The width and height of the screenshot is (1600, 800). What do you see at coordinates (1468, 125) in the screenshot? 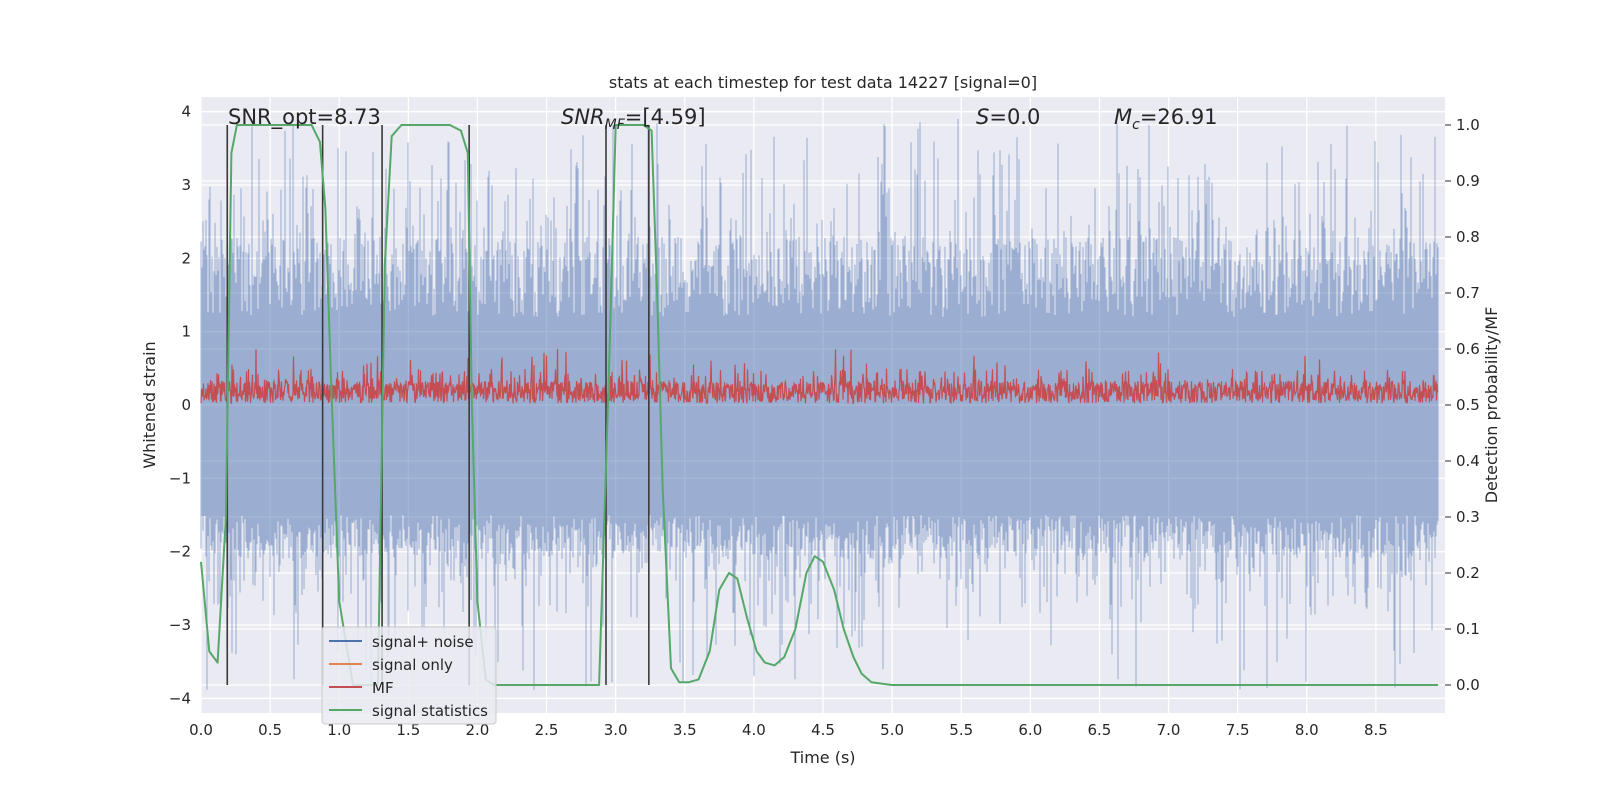
I see `y2-tick-label: 1.0` at bounding box center [1468, 125].